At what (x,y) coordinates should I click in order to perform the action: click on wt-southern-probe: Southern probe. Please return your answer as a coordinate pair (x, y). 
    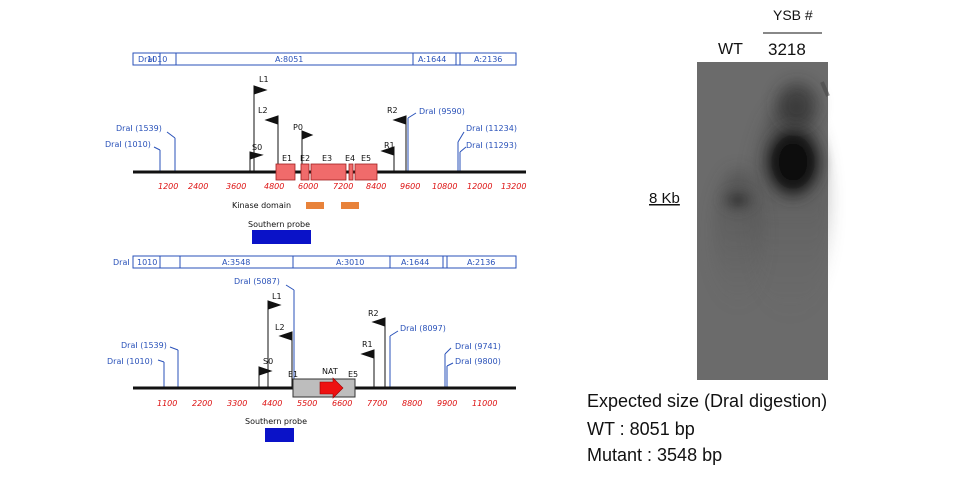
    Looking at the image, I should click on (279, 232).